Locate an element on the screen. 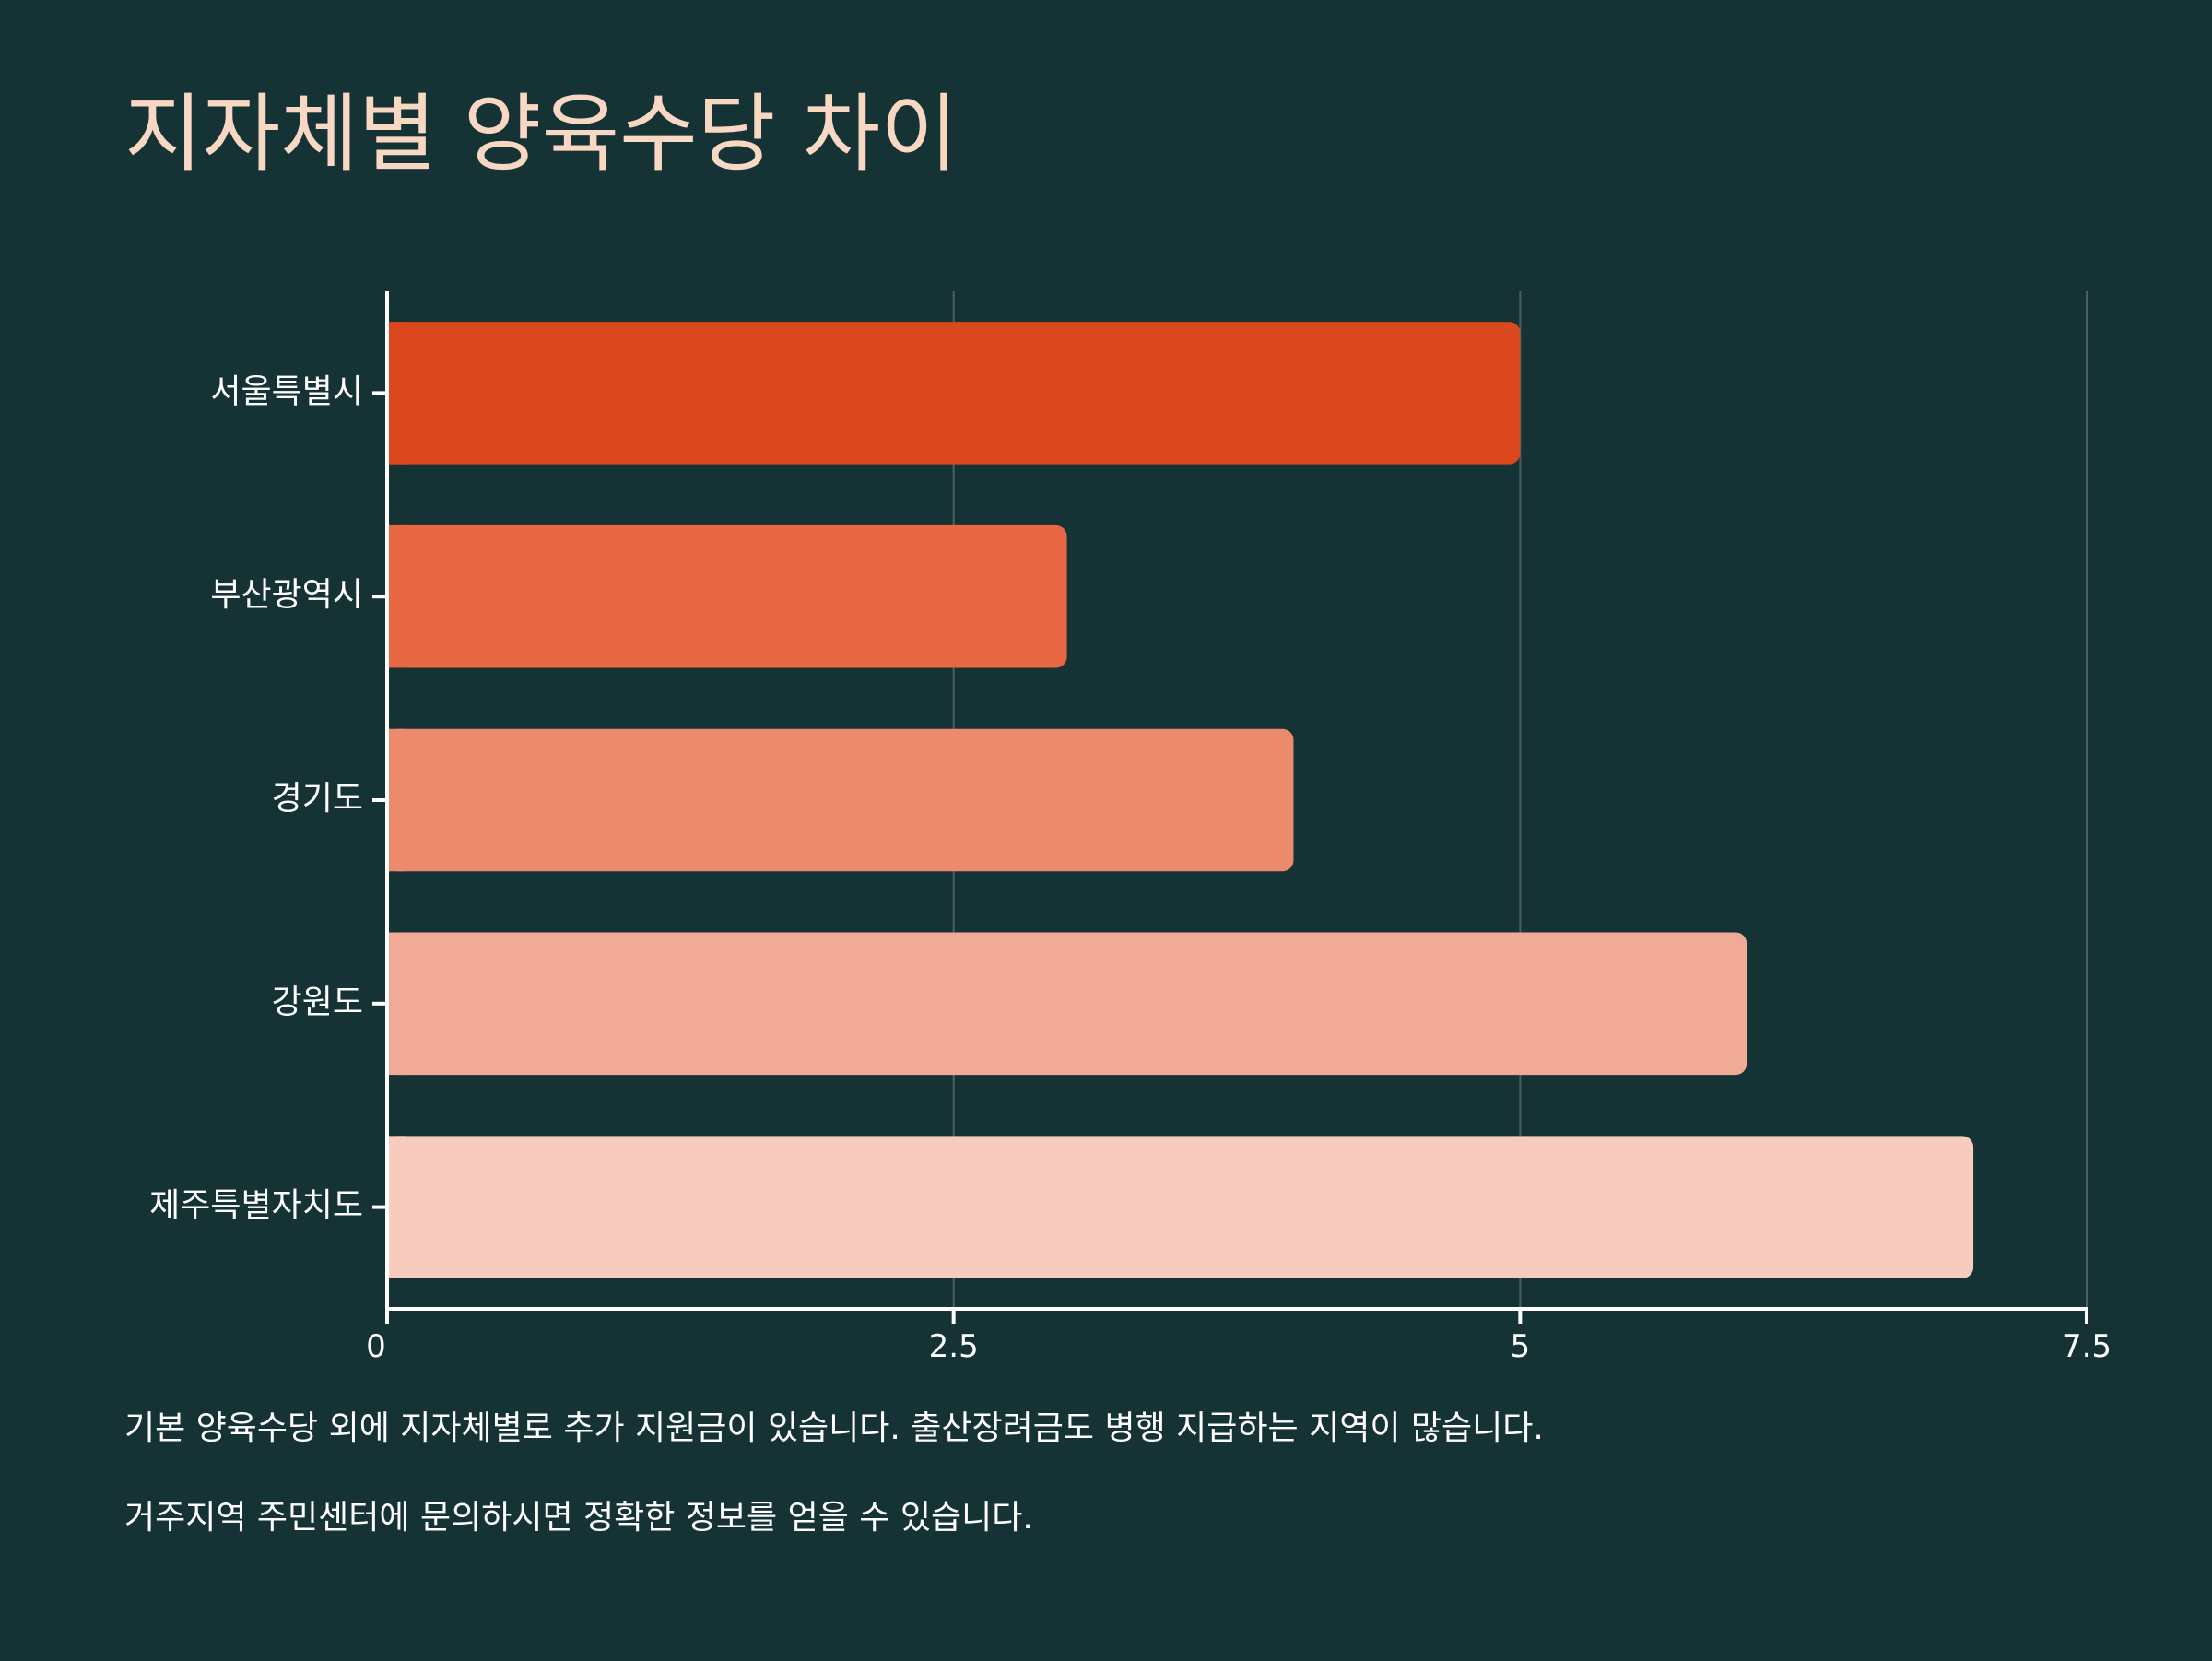 The width and height of the screenshot is (2212, 1661). x-tick-label: 0 is located at coordinates (376, 1347).